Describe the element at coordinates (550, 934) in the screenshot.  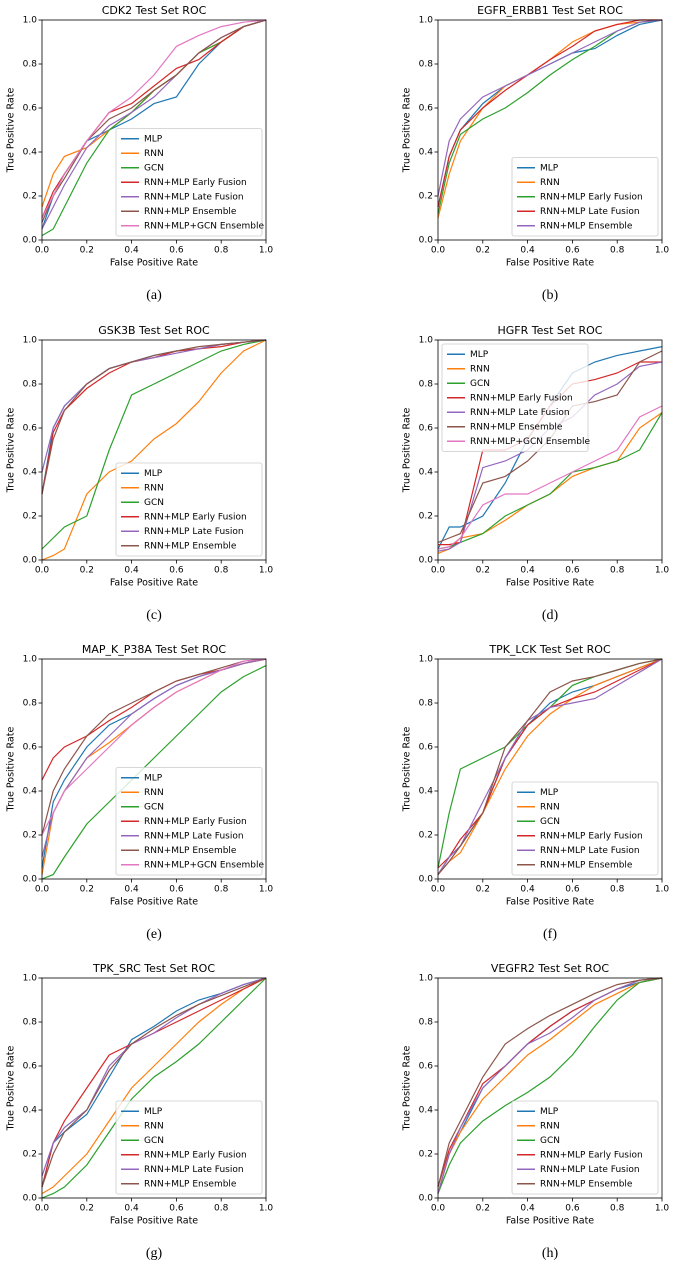
I see `caption: (f)` at that location.